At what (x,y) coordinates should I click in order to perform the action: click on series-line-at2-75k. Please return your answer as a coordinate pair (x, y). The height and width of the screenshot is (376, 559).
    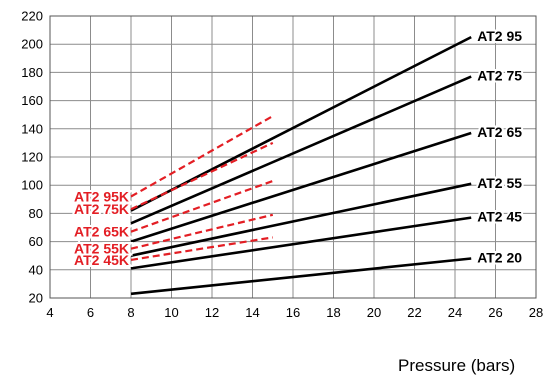
    Looking at the image, I should click on (202, 176).